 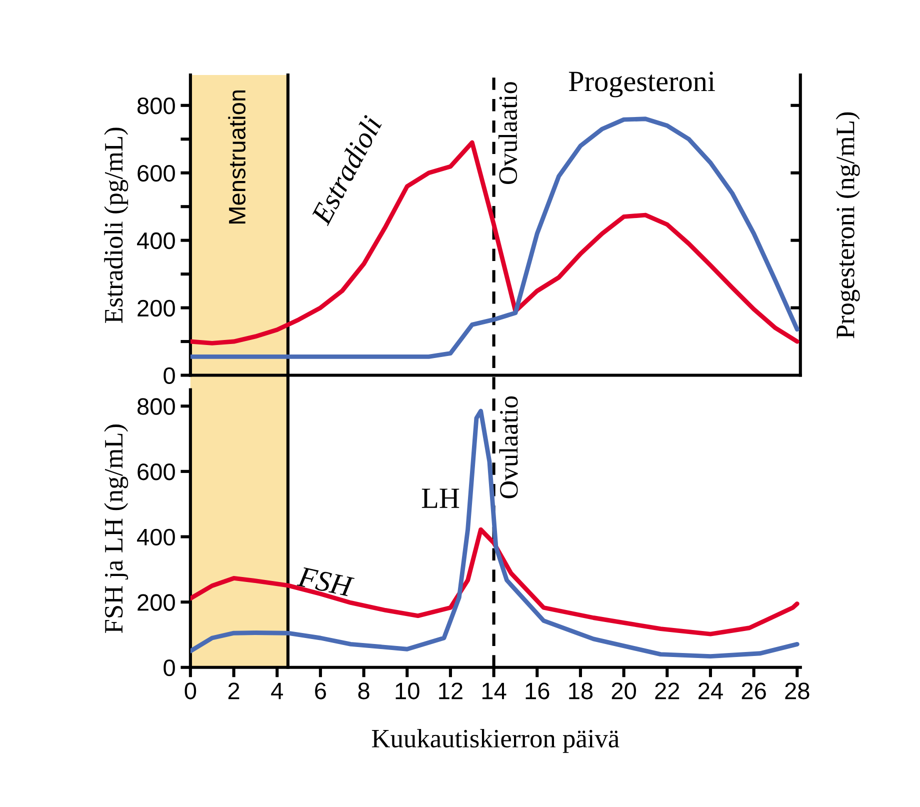 What do you see at coordinates (581, 691) in the screenshot?
I see `x-tick-label: 18` at bounding box center [581, 691].